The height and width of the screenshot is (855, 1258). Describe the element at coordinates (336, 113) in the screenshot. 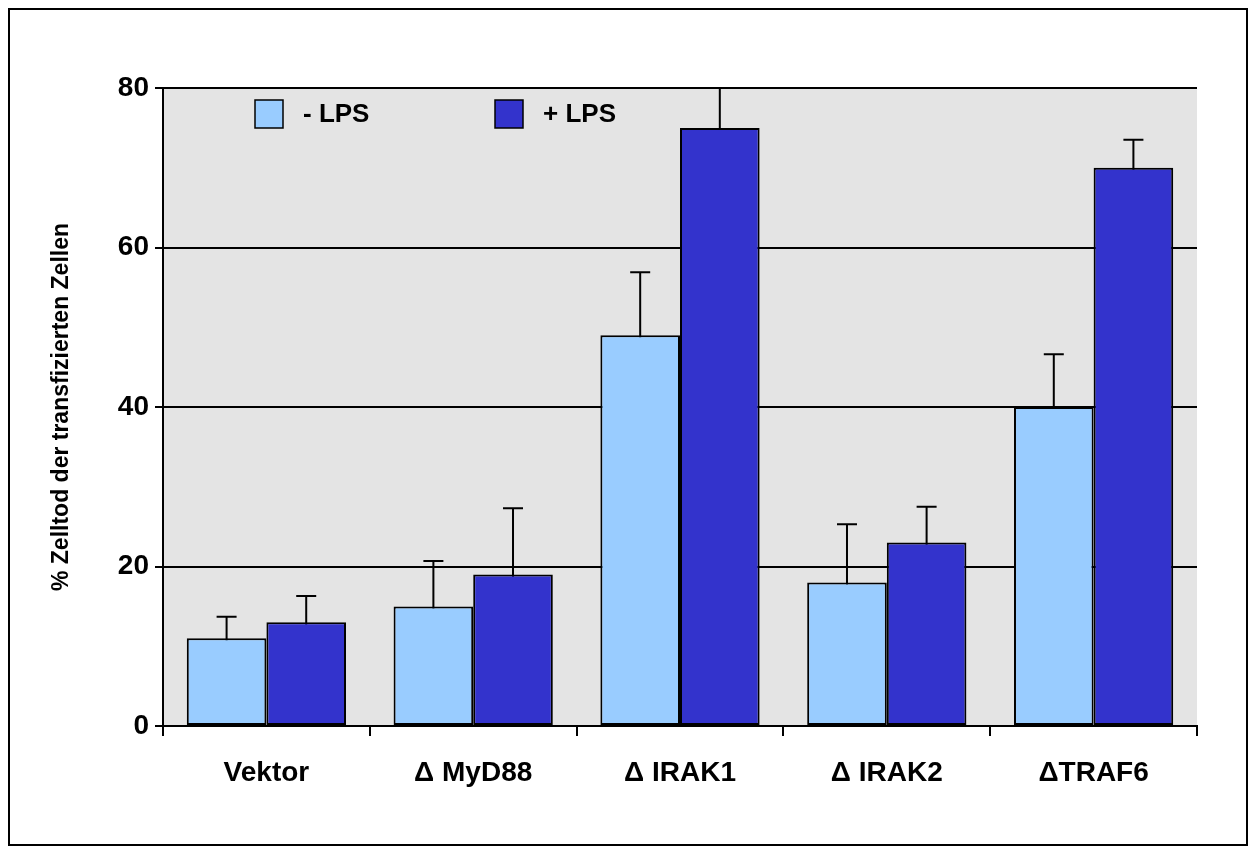

I see `legend-label: - LPS` at that location.